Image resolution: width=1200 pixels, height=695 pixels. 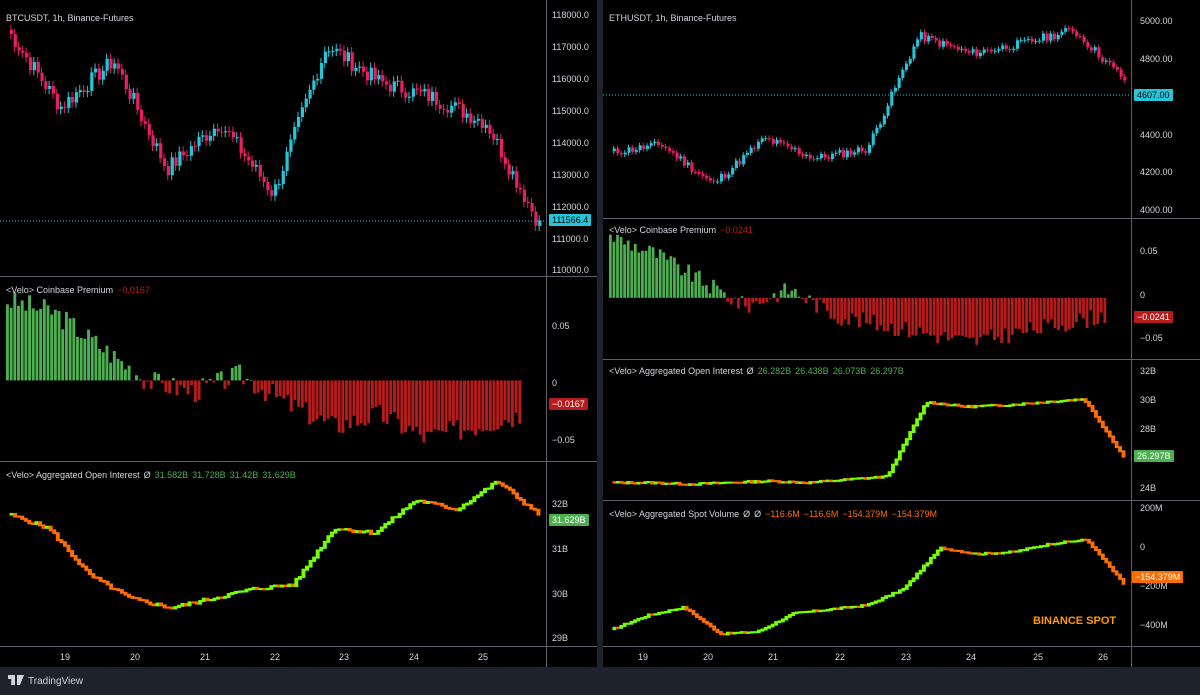 I want to click on oi-badge: 26.297B, so click(x=1154, y=456).